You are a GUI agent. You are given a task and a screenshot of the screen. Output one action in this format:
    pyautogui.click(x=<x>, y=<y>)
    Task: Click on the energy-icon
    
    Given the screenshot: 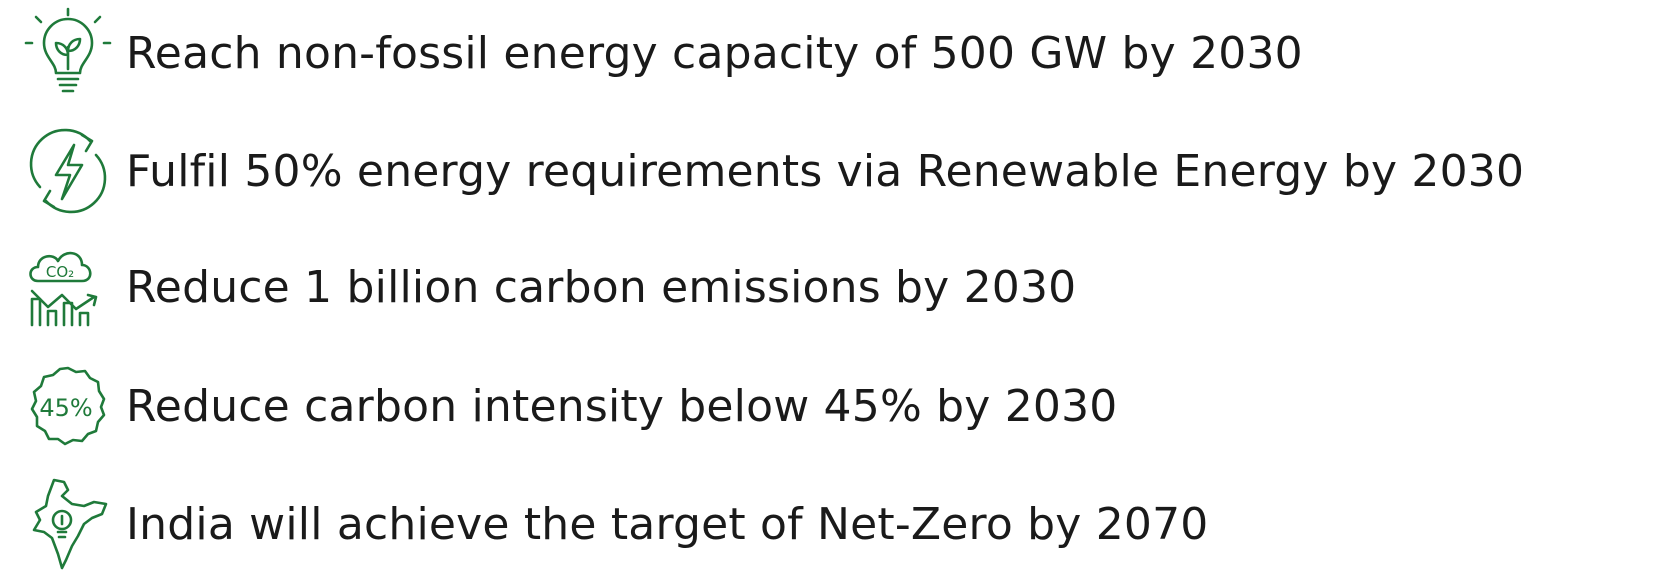 What is the action you would take?
    pyautogui.click(x=68, y=171)
    